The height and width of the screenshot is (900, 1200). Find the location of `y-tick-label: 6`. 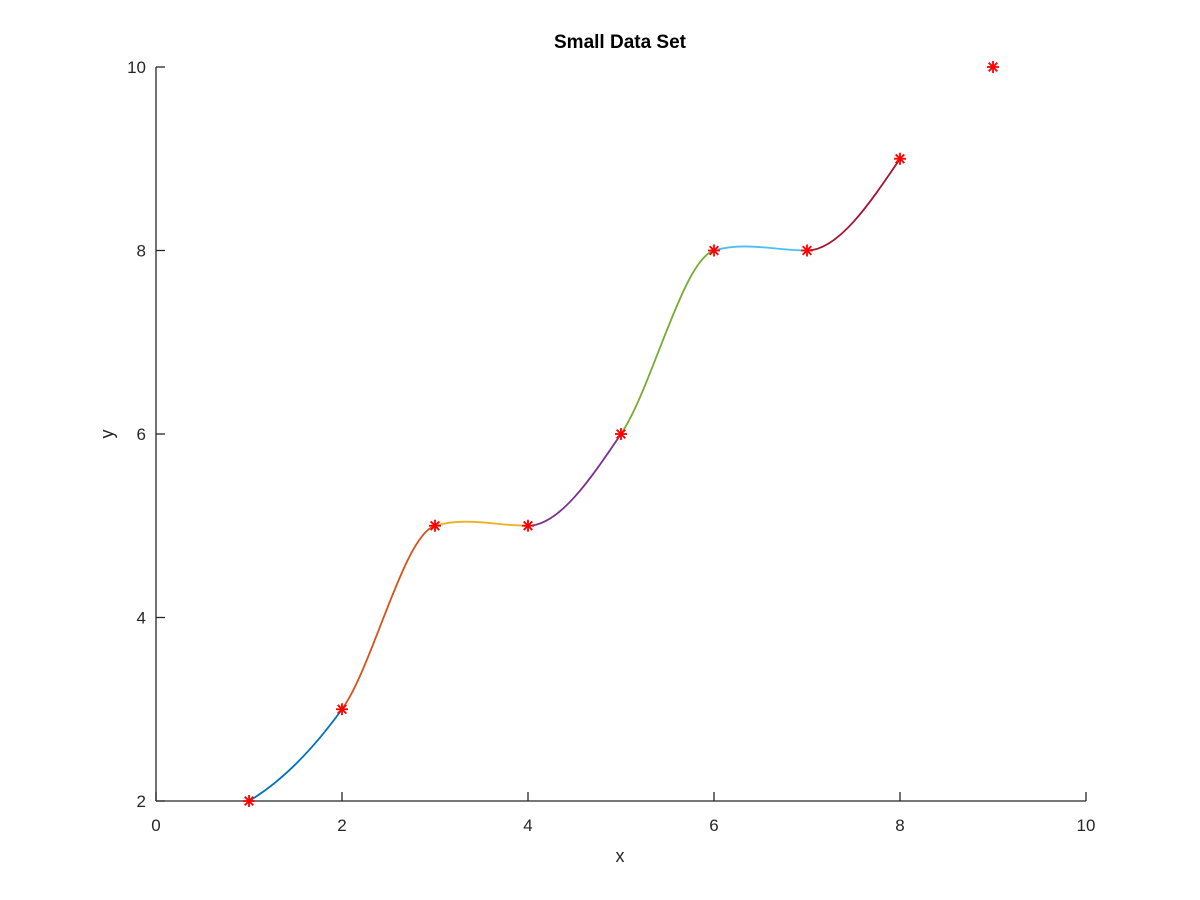

y-tick-label: 6 is located at coordinates (141, 434).